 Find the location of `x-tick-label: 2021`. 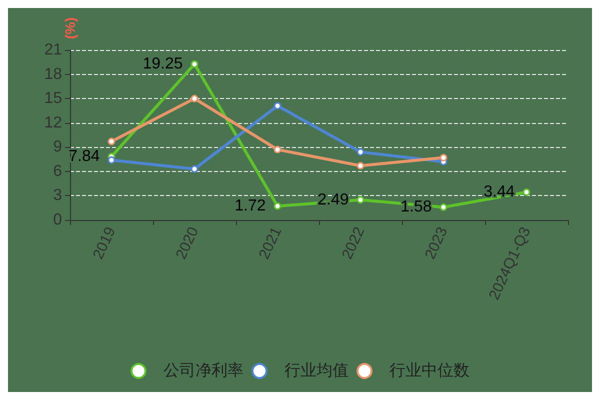

x-tick-label: 2021 is located at coordinates (271, 243).